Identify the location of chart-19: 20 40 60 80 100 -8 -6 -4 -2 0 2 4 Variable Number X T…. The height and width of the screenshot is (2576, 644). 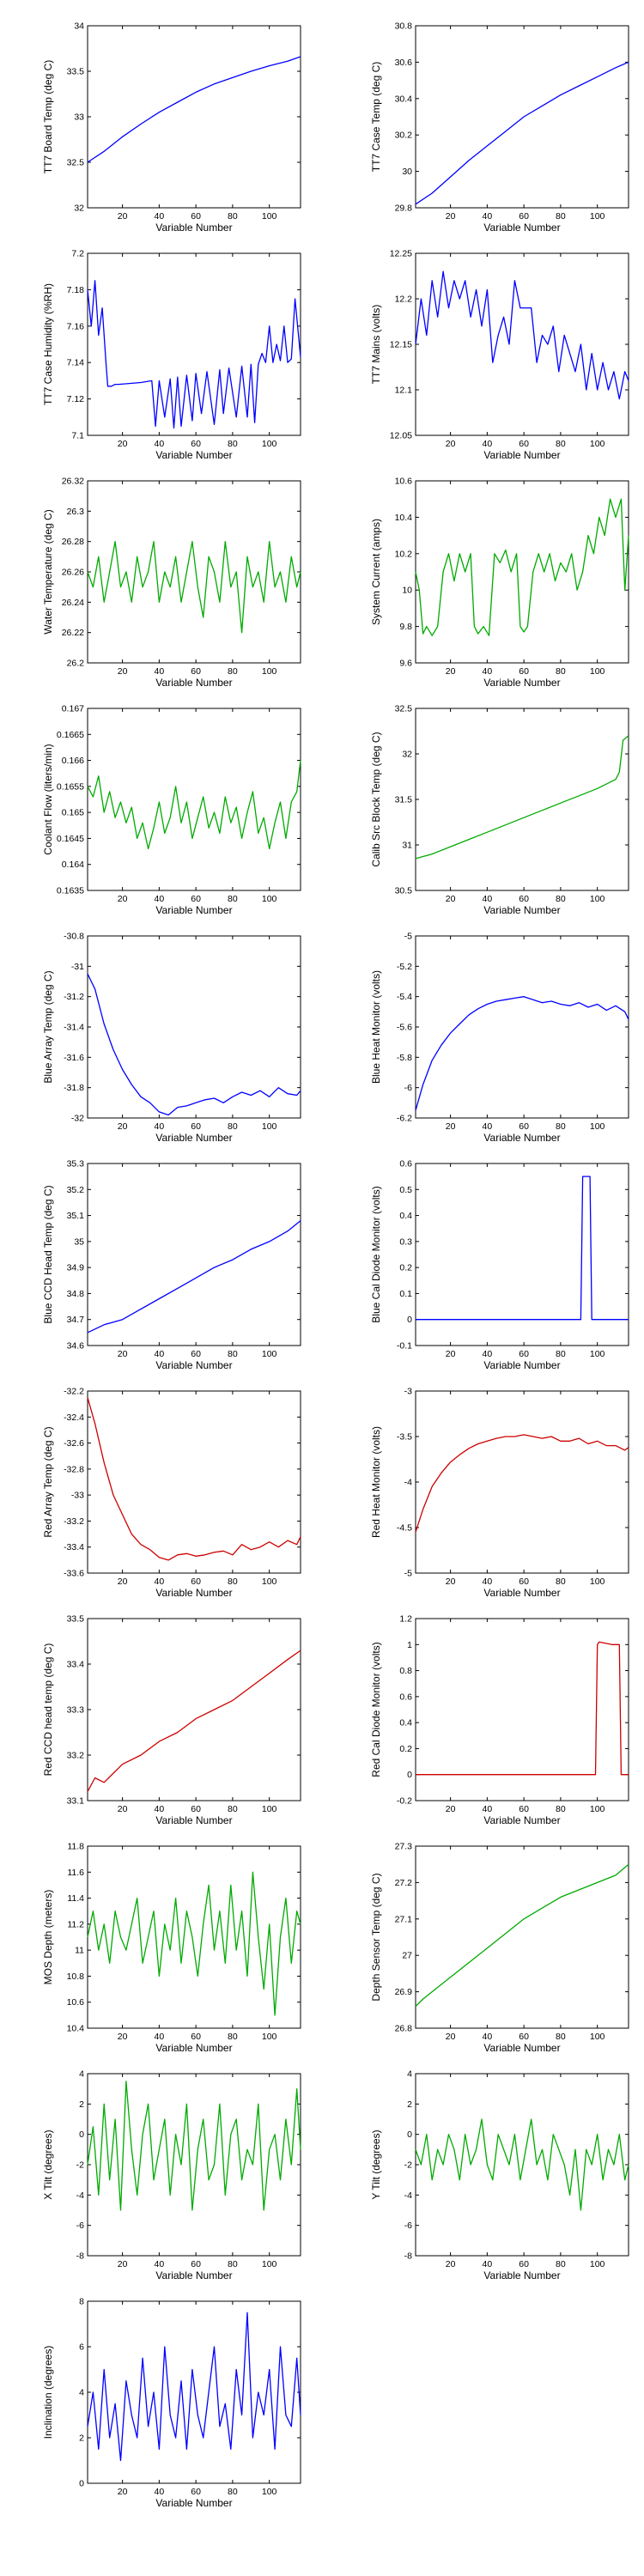
(171, 2175).